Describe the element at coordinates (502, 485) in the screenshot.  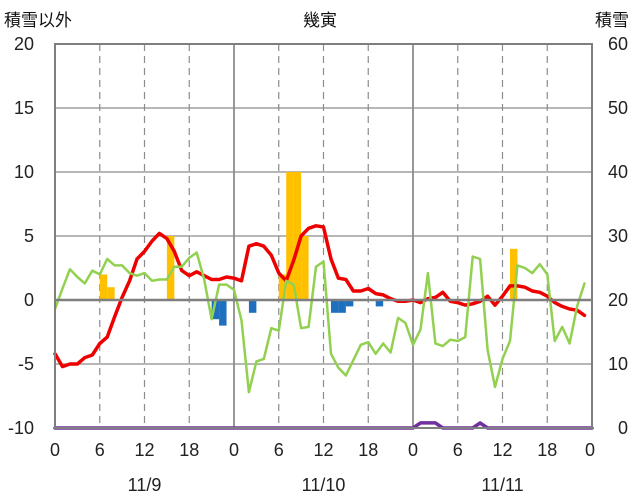
I see `date-label: 11/11` at that location.